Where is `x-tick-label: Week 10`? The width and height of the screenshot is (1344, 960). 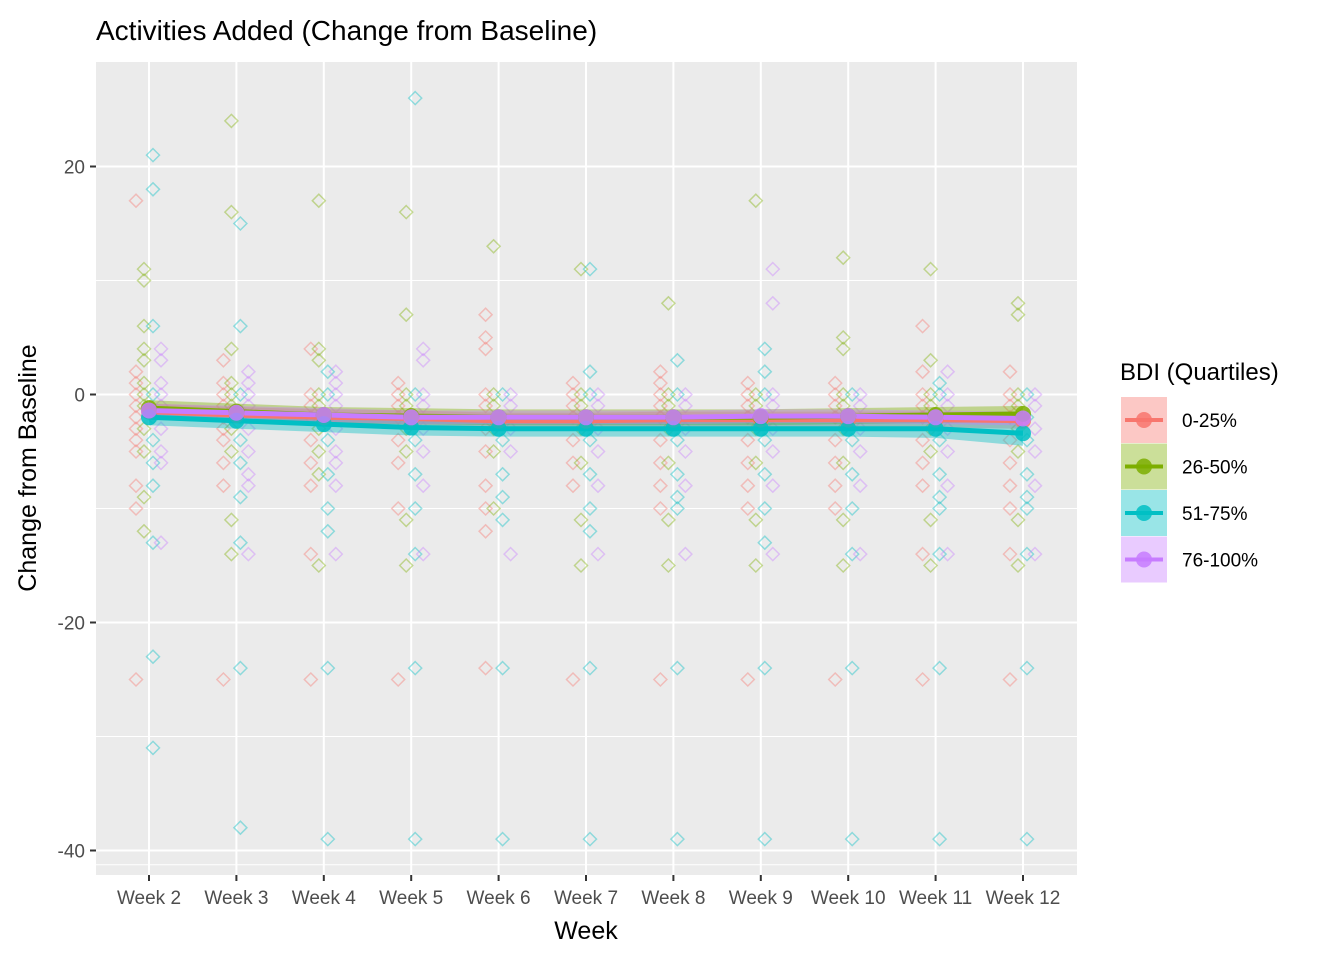
x-tick-label: Week 10 is located at coordinates (848, 898).